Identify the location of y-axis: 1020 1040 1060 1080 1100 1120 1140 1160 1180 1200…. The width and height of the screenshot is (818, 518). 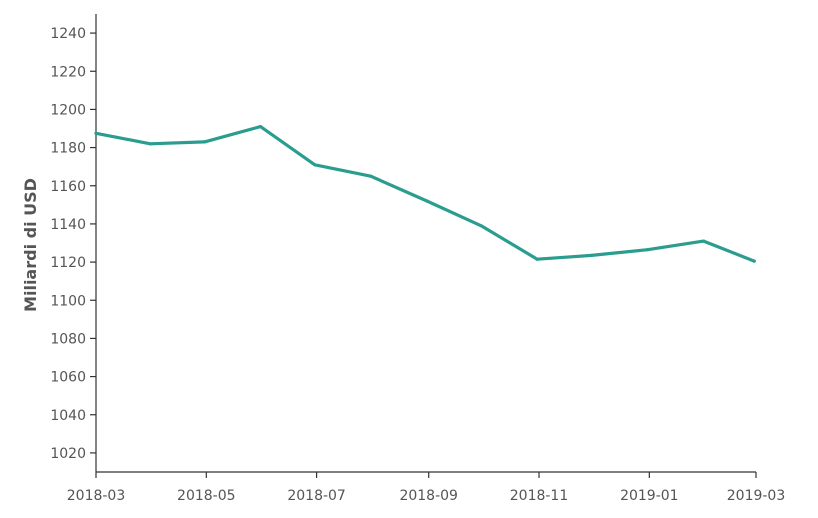
(73, 243).